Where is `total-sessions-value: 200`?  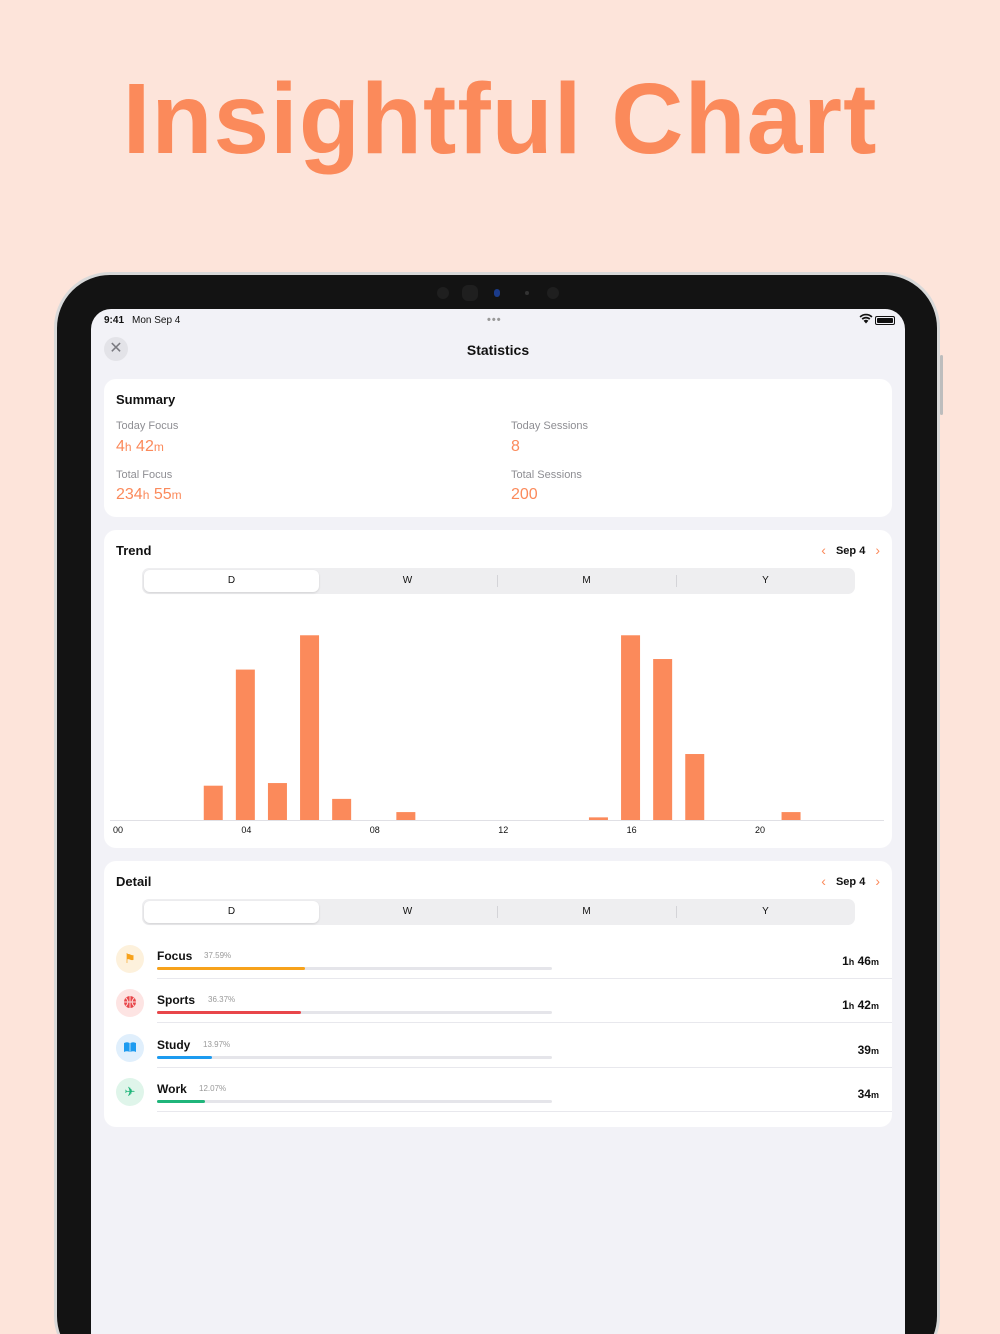 total-sessions-value: 200 is located at coordinates (524, 494).